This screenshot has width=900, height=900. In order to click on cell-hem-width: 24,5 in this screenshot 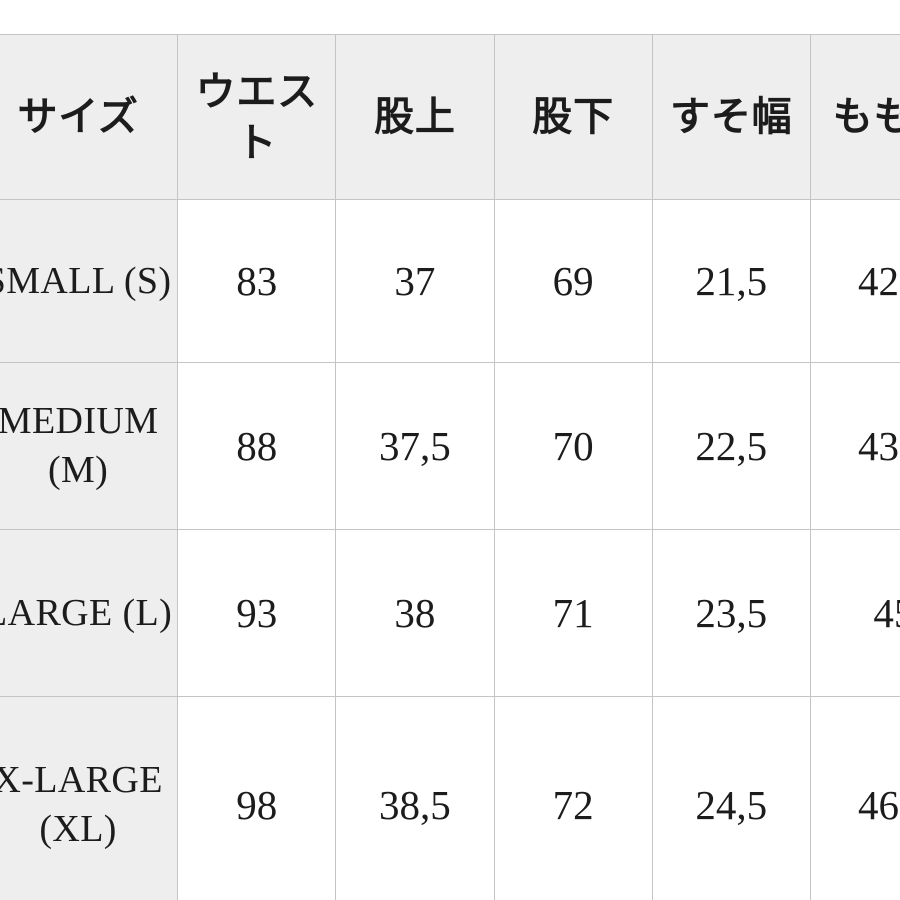, I will do `click(731, 798)`.